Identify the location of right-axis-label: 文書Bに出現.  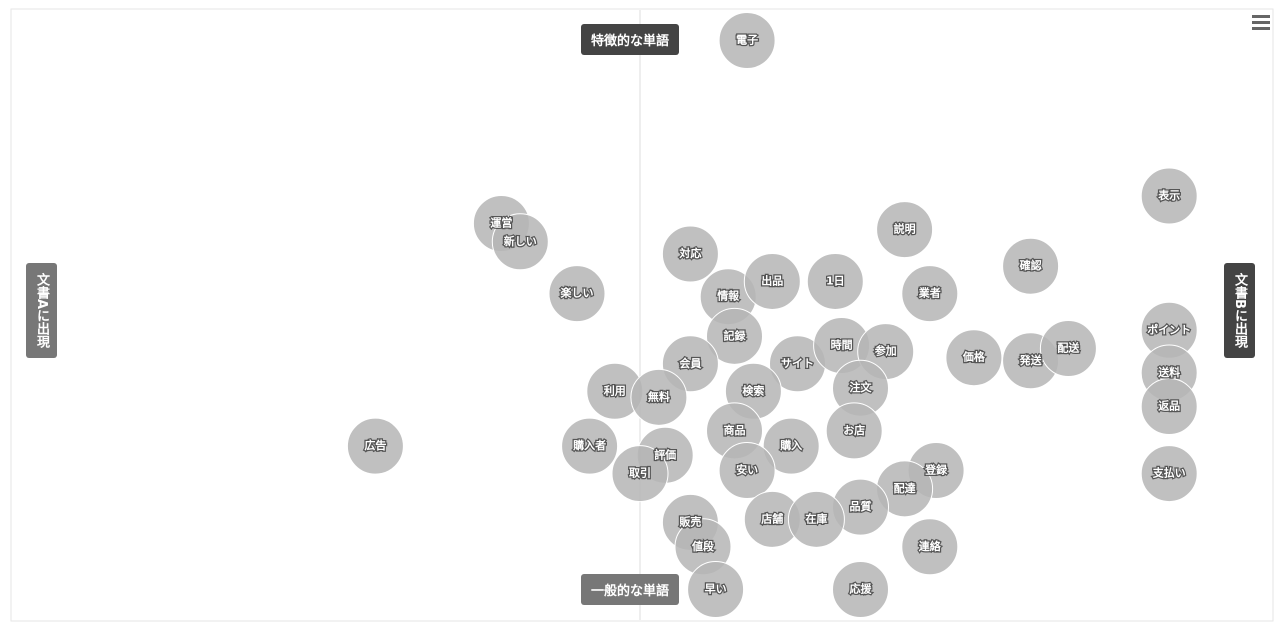
(1239, 310).